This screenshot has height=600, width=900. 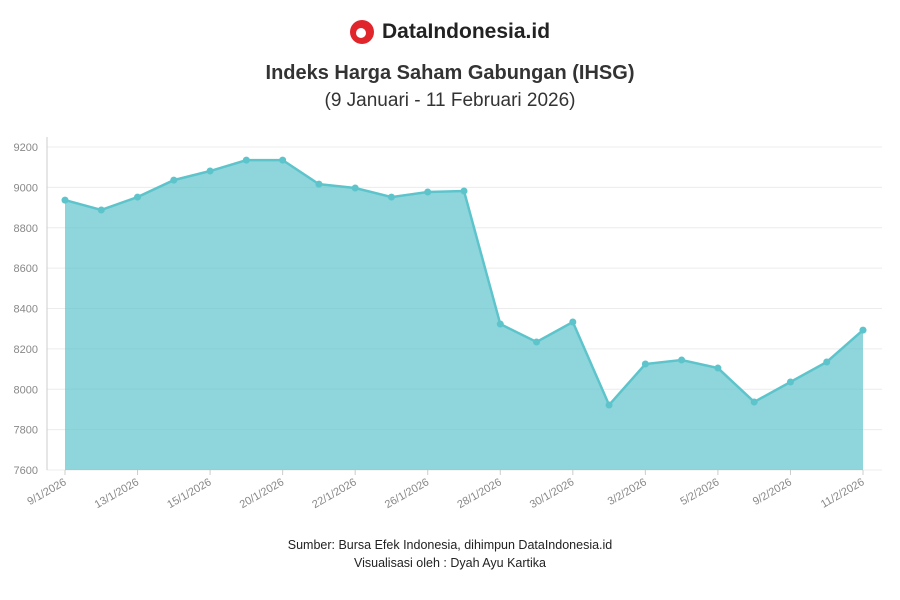 I want to click on brand-name: DataIndonesia.id, so click(x=466, y=31).